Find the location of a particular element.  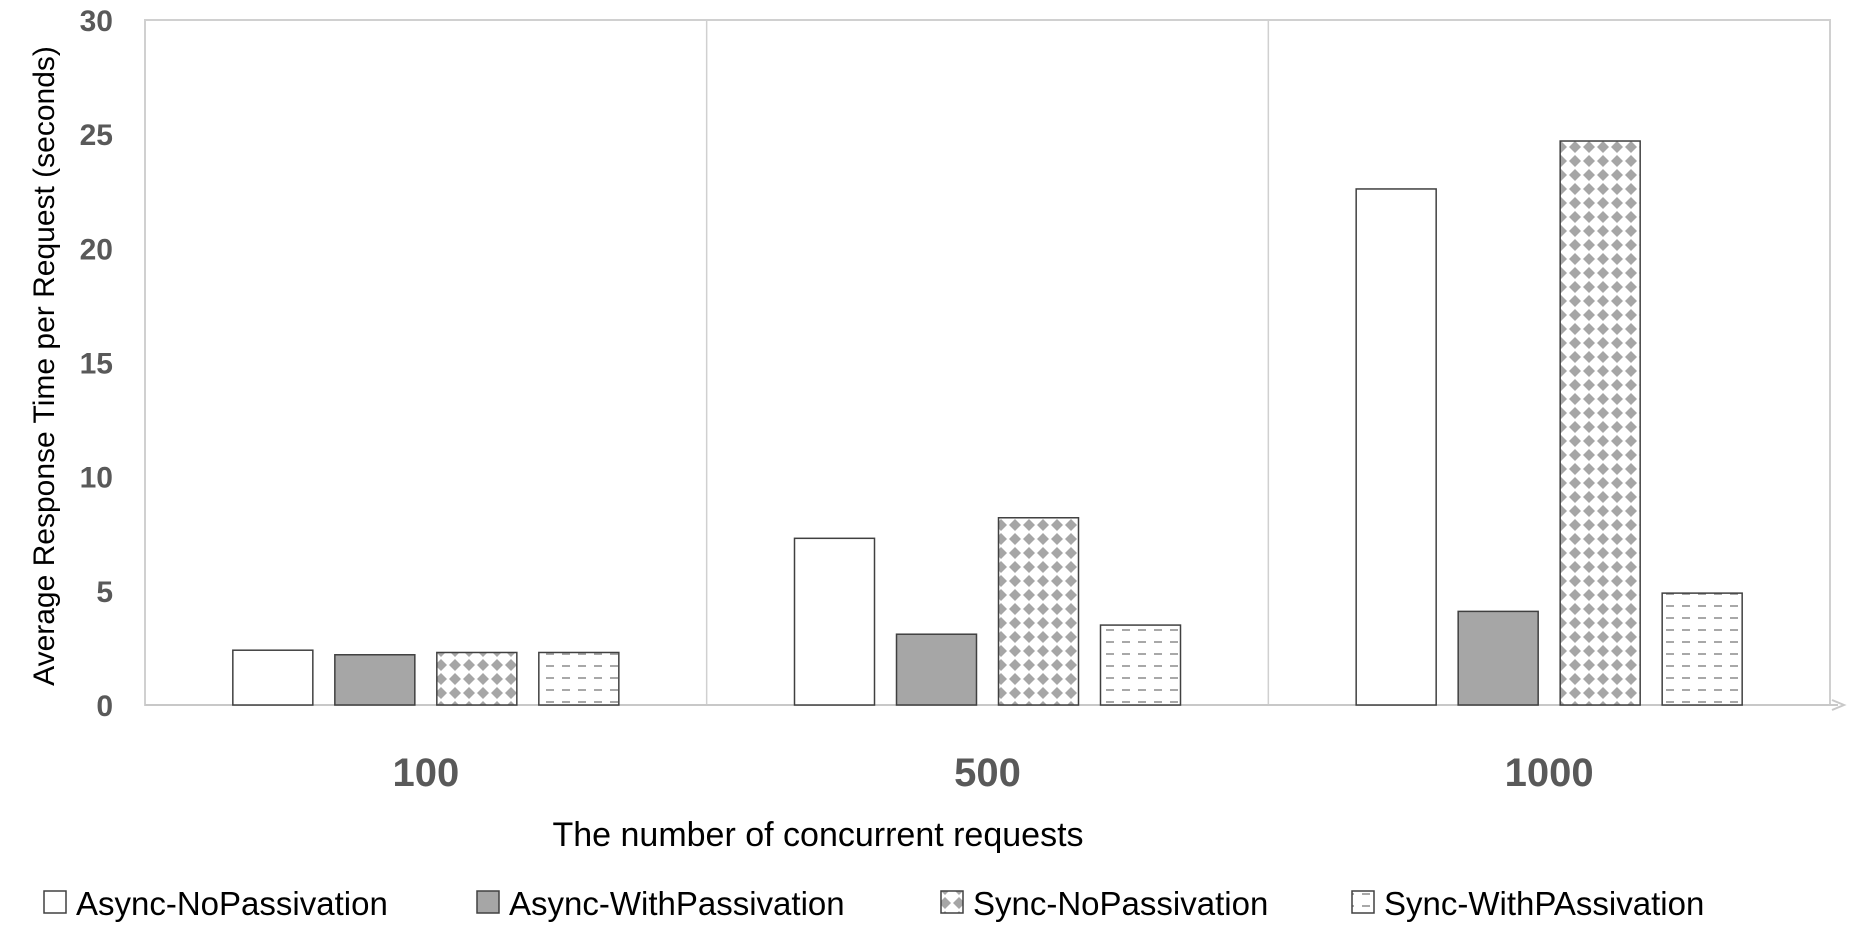

y-tick-label: 0 is located at coordinates (104, 706).